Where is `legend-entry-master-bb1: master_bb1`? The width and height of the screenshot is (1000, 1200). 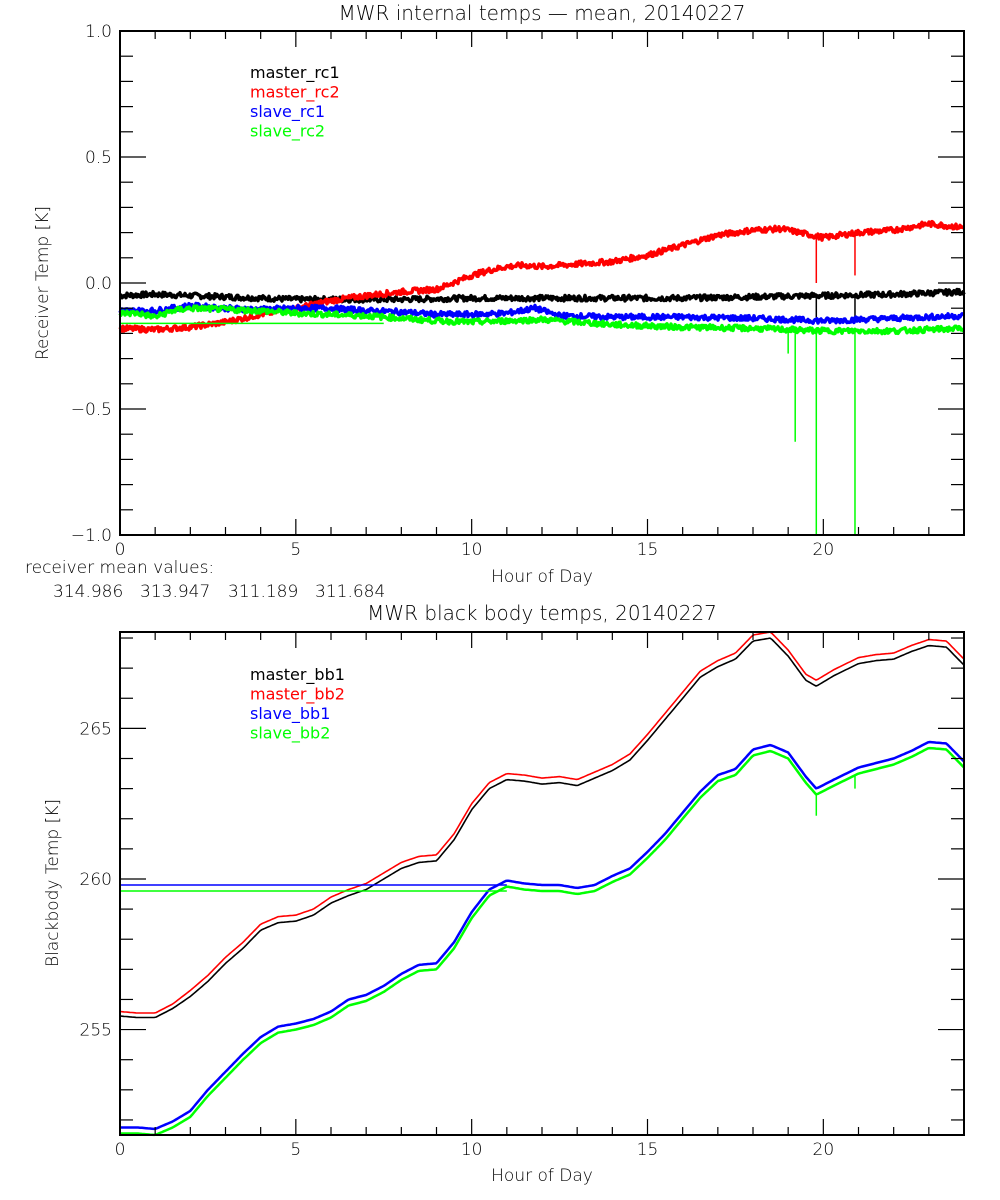
legend-entry-master-bb1: master_bb1 is located at coordinates (297, 675).